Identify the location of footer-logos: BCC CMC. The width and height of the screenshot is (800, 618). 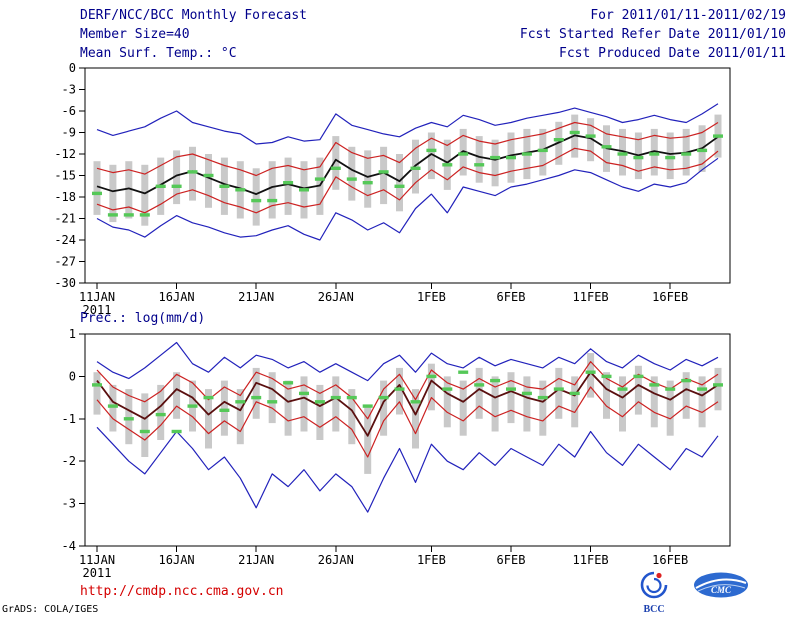
(693, 592).